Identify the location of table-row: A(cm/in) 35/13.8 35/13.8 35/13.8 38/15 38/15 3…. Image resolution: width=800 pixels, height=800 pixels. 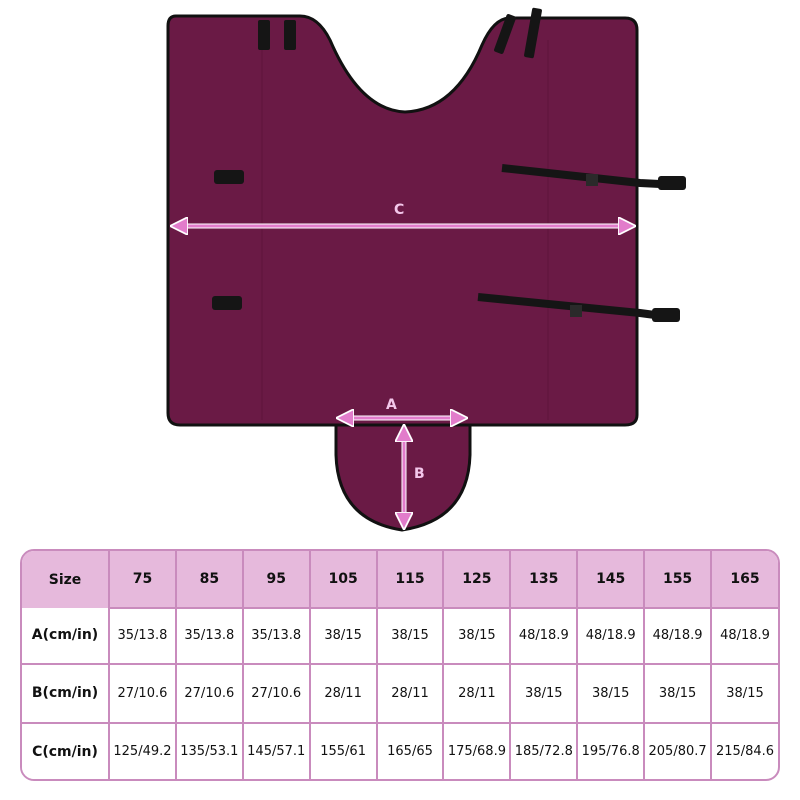
(400, 636).